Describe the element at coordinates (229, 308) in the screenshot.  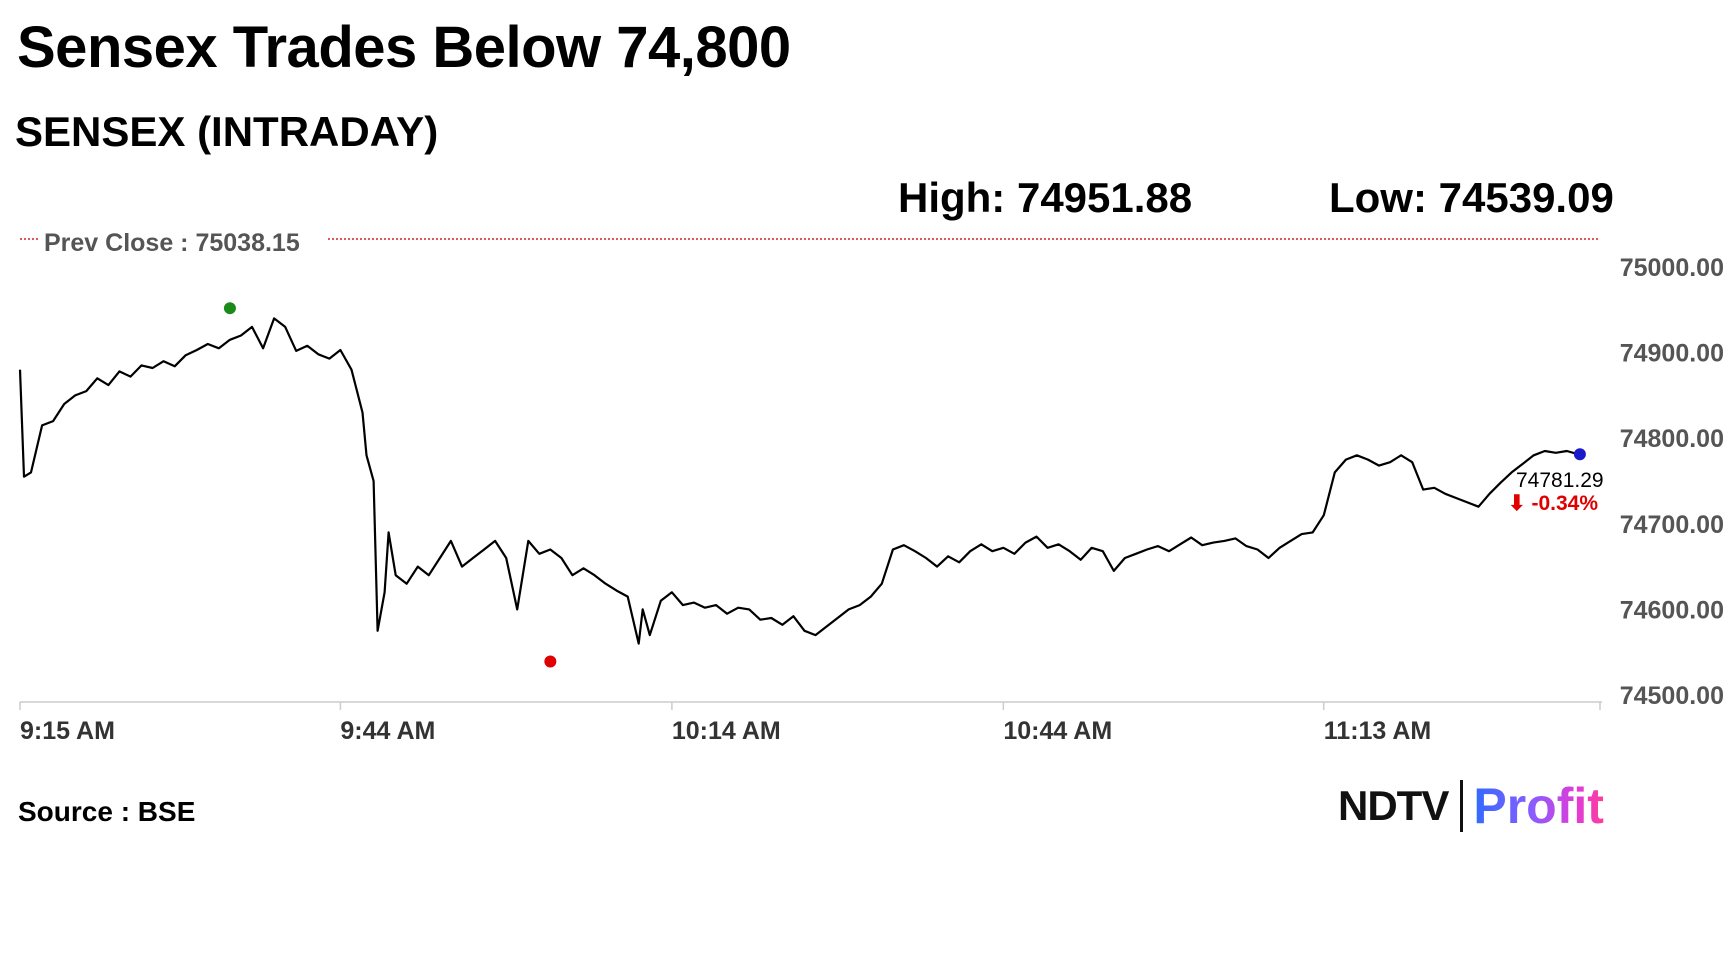
I see `high-marker` at that location.